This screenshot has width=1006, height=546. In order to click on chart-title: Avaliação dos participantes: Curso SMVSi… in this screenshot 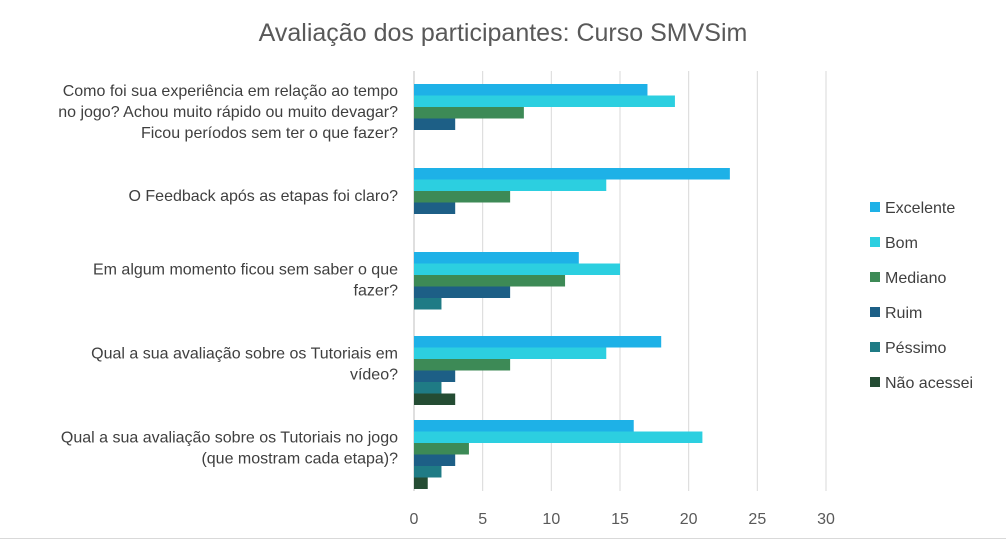, I will do `click(503, 33)`.